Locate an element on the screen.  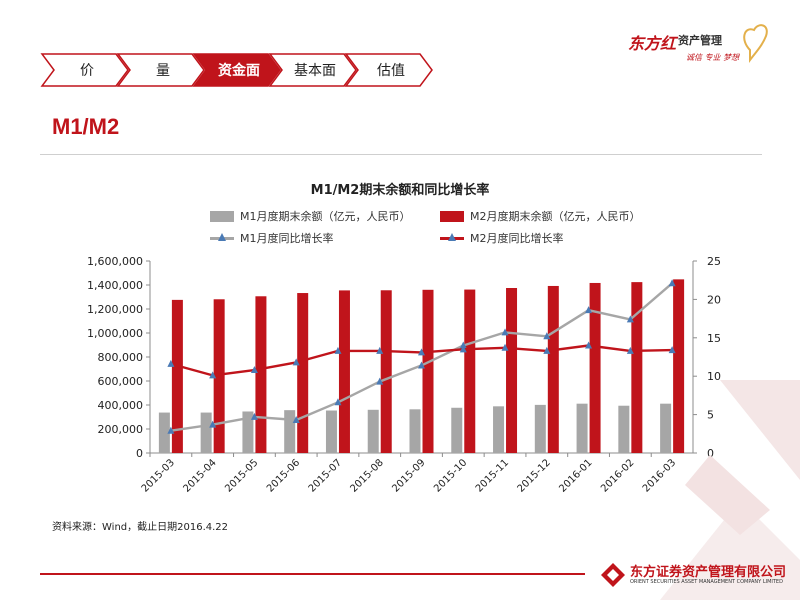
nav-tab-label: 基本面 is located at coordinates (315, 70).